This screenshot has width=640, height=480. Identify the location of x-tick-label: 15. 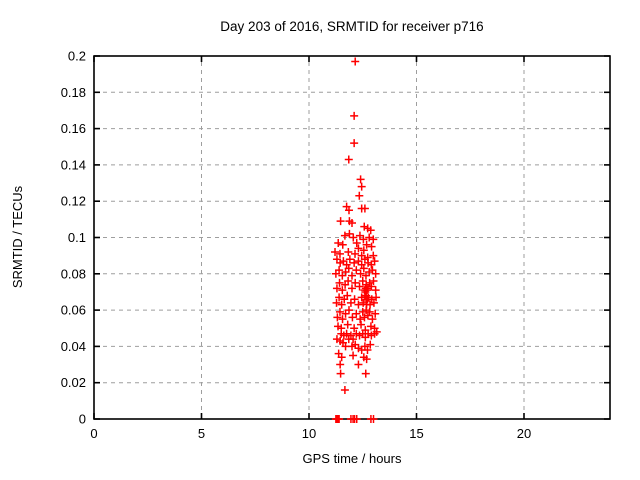
(416, 433).